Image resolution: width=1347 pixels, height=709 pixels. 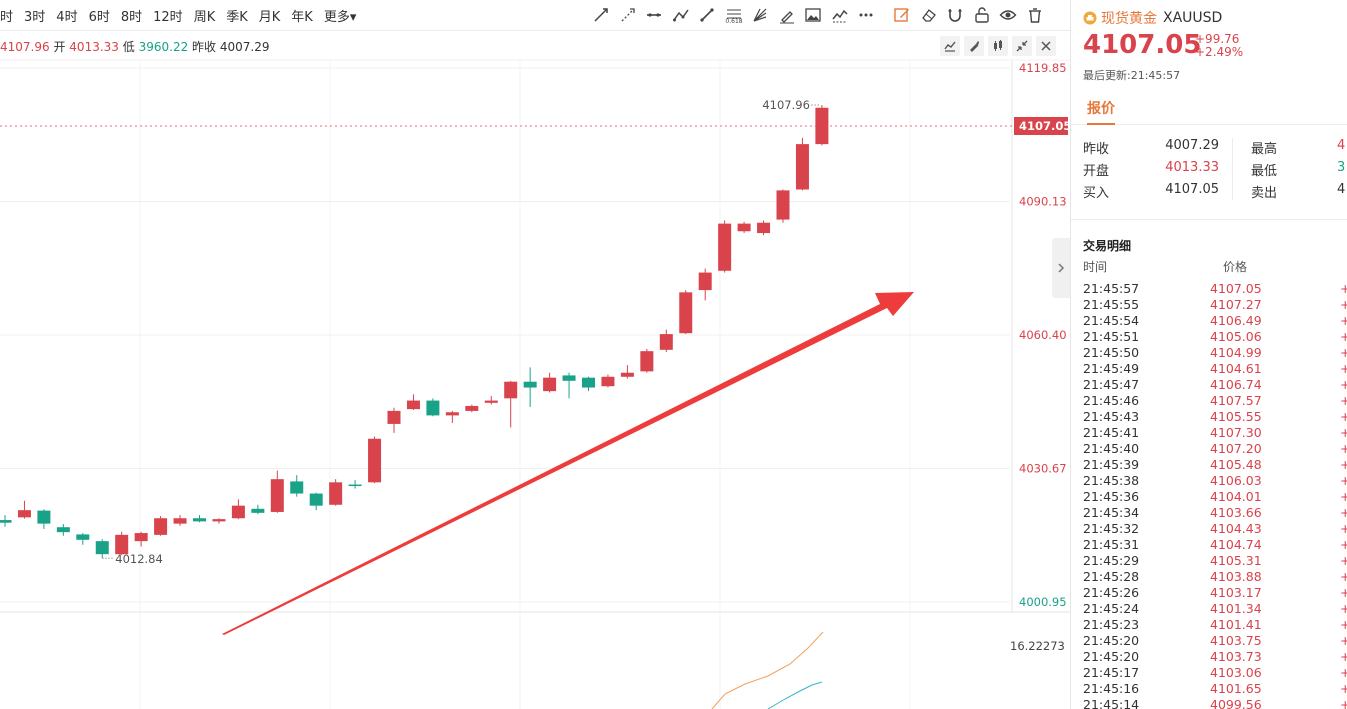 I want to click on period-5: 12时, so click(x=168, y=17).